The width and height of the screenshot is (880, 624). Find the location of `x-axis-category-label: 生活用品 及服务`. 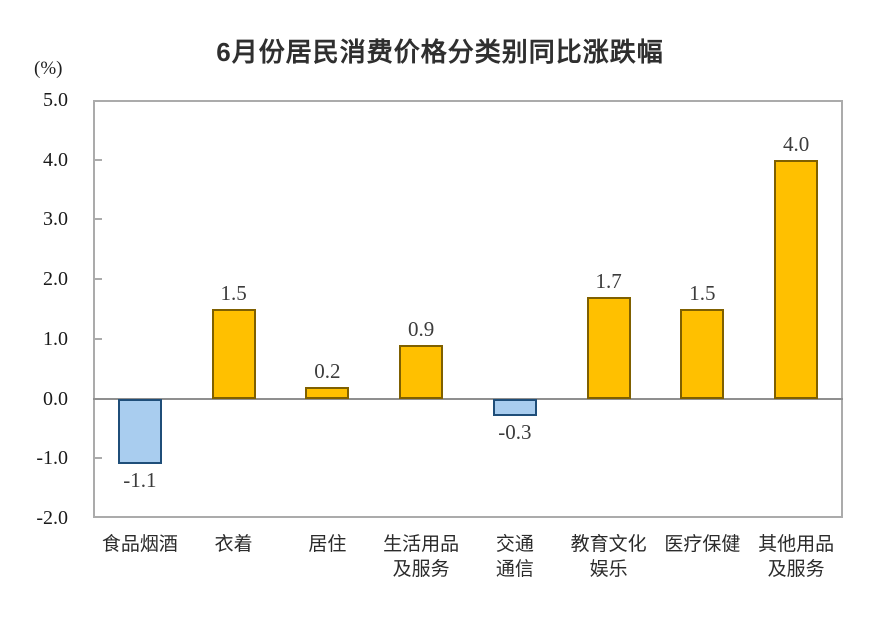

x-axis-category-label: 生活用品 及服务 is located at coordinates (421, 557).